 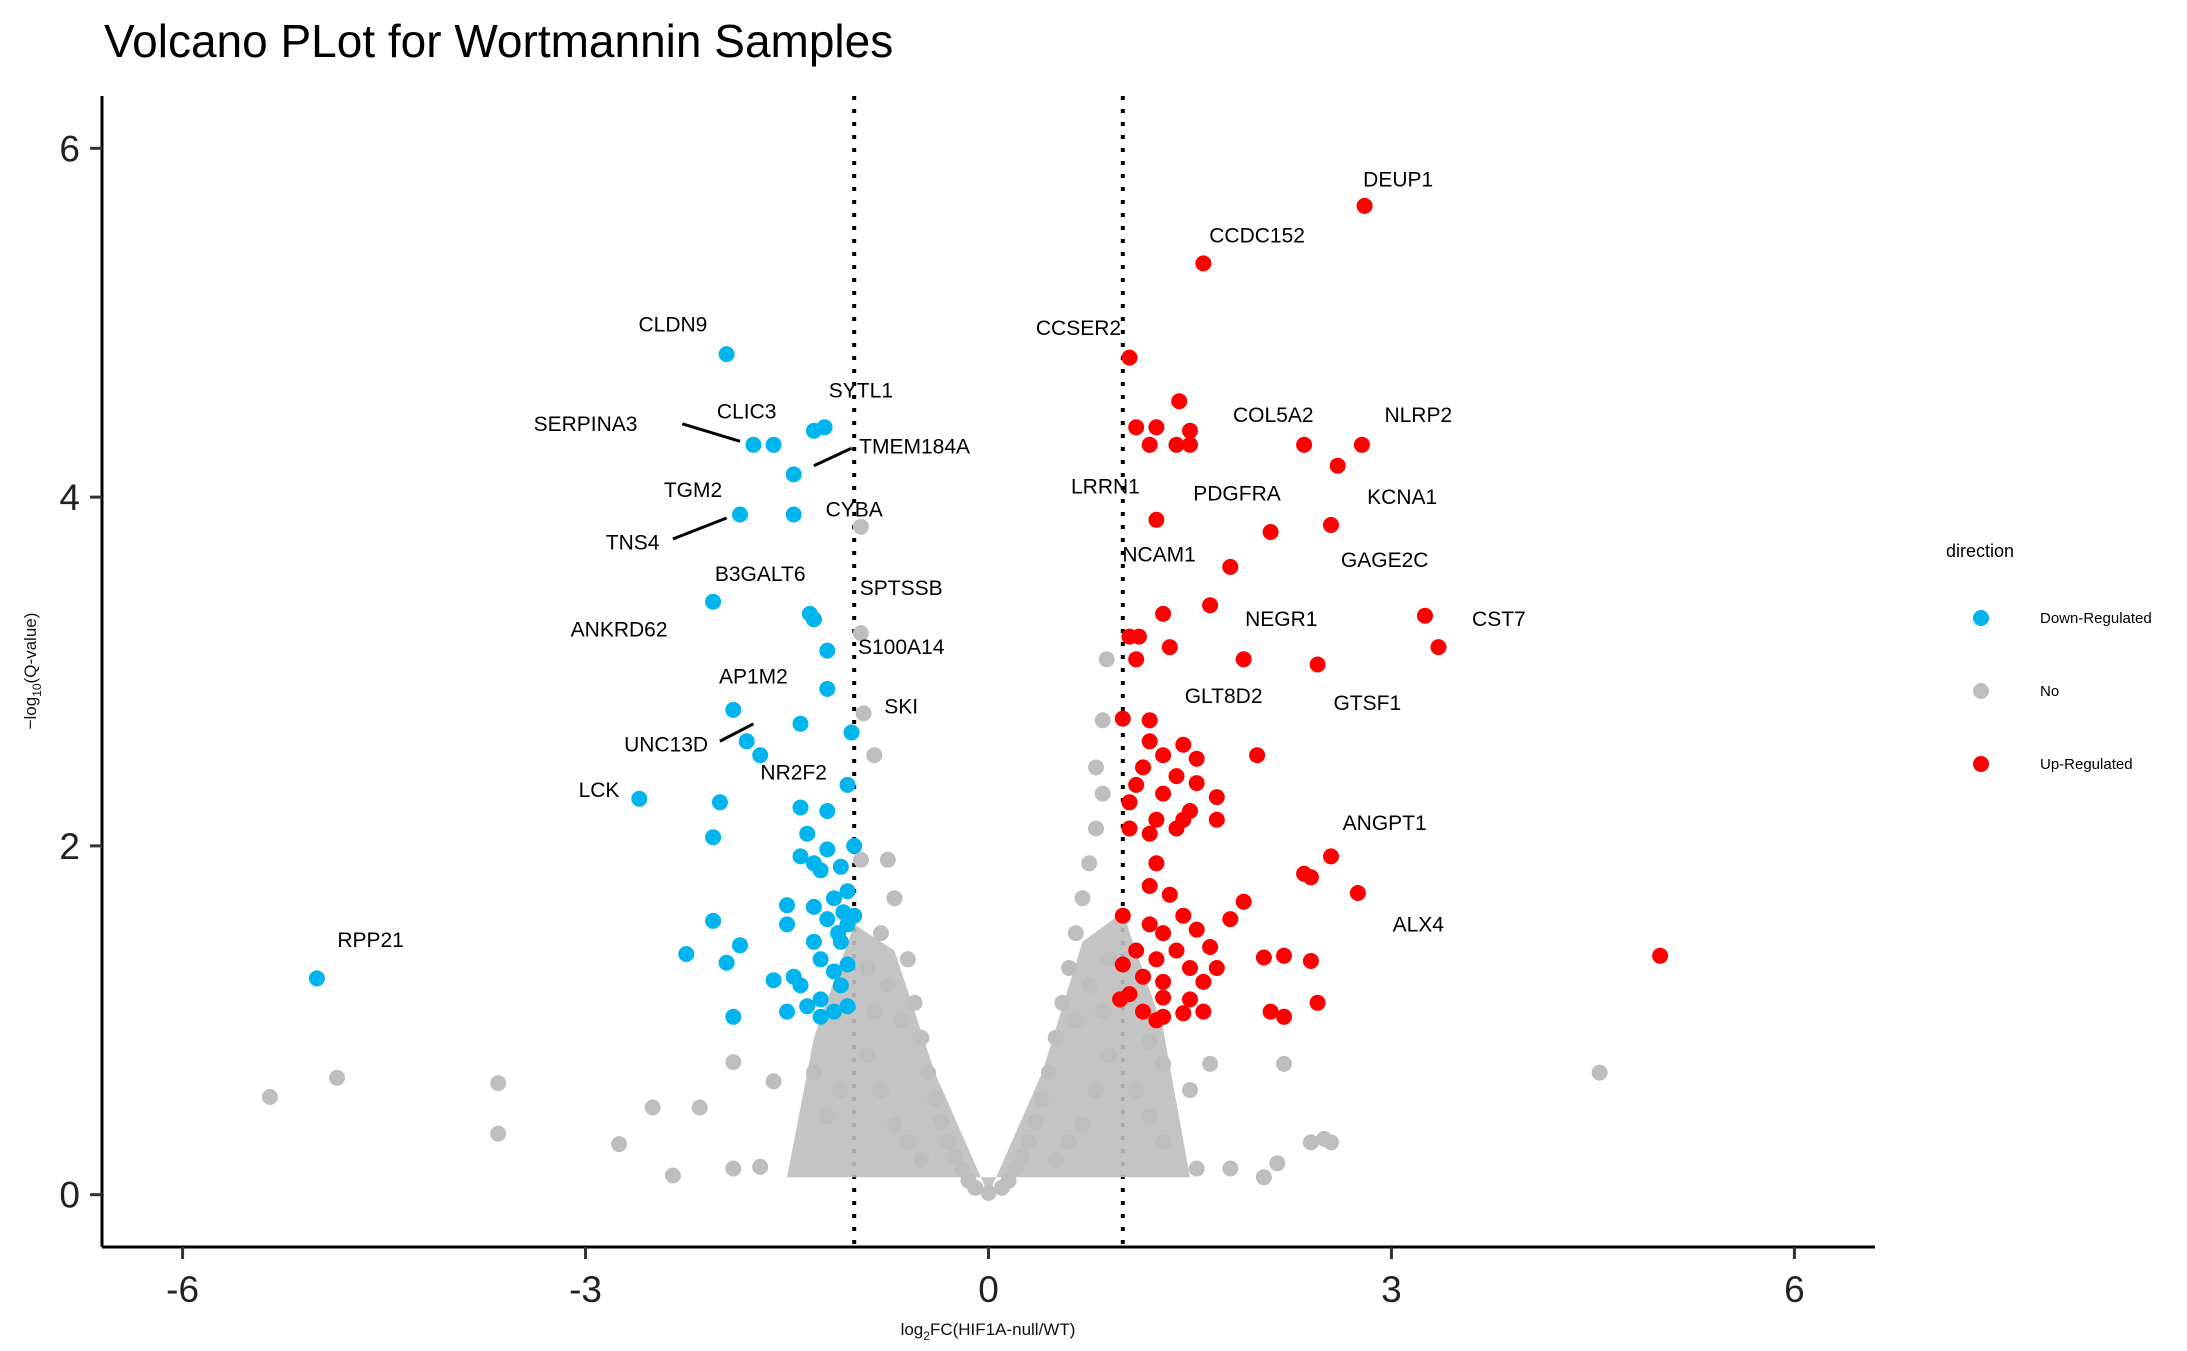 What do you see at coordinates (762, 582) in the screenshot?
I see `label-connectors` at bounding box center [762, 582].